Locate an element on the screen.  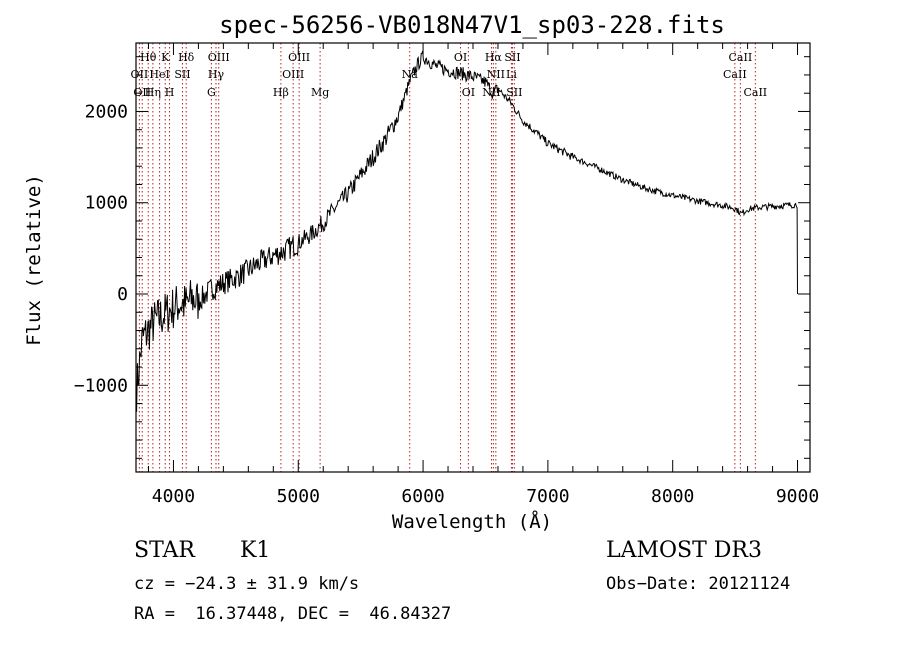
y-axis-label: Flux (relative) is located at coordinates (34, 260).